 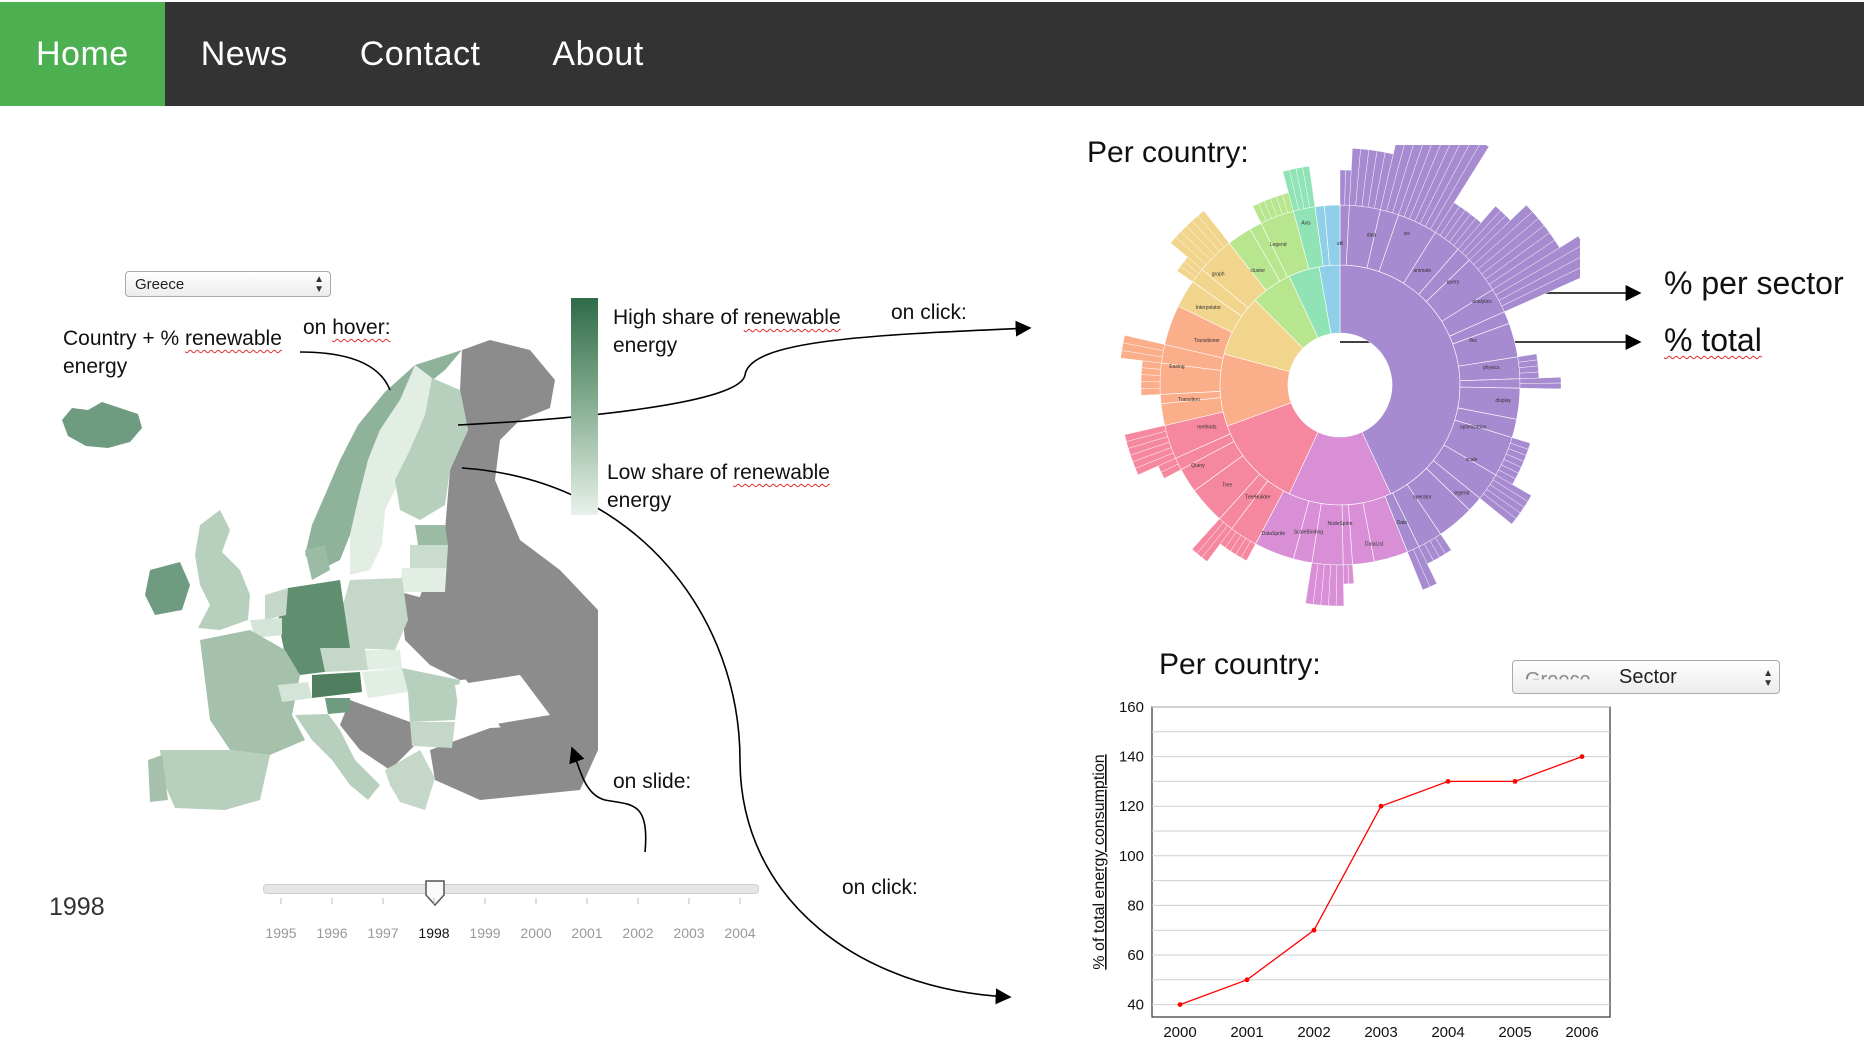 I want to click on map-country-austria, so click(x=337, y=685).